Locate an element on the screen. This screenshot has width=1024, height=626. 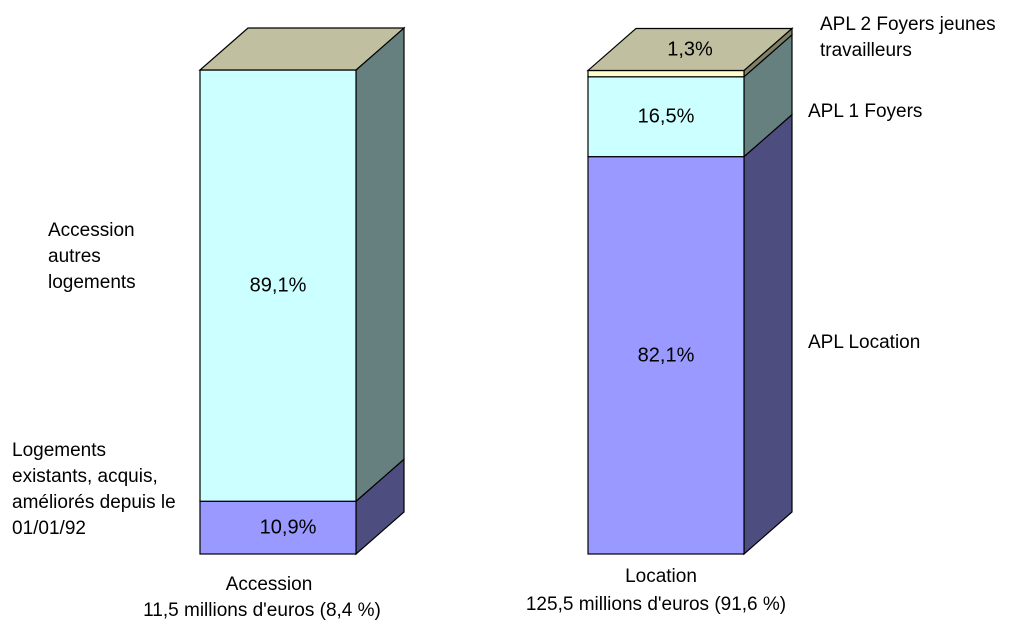
value-label-accession-89-1: 89,1% is located at coordinates (278, 286).